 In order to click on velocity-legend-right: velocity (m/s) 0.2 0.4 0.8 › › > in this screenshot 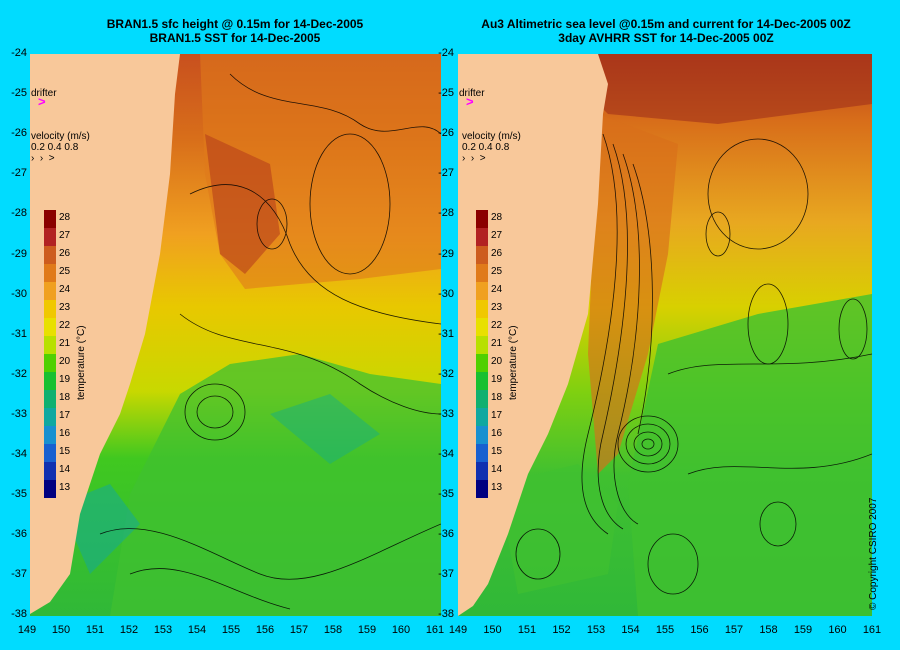, I will do `click(491, 147)`.